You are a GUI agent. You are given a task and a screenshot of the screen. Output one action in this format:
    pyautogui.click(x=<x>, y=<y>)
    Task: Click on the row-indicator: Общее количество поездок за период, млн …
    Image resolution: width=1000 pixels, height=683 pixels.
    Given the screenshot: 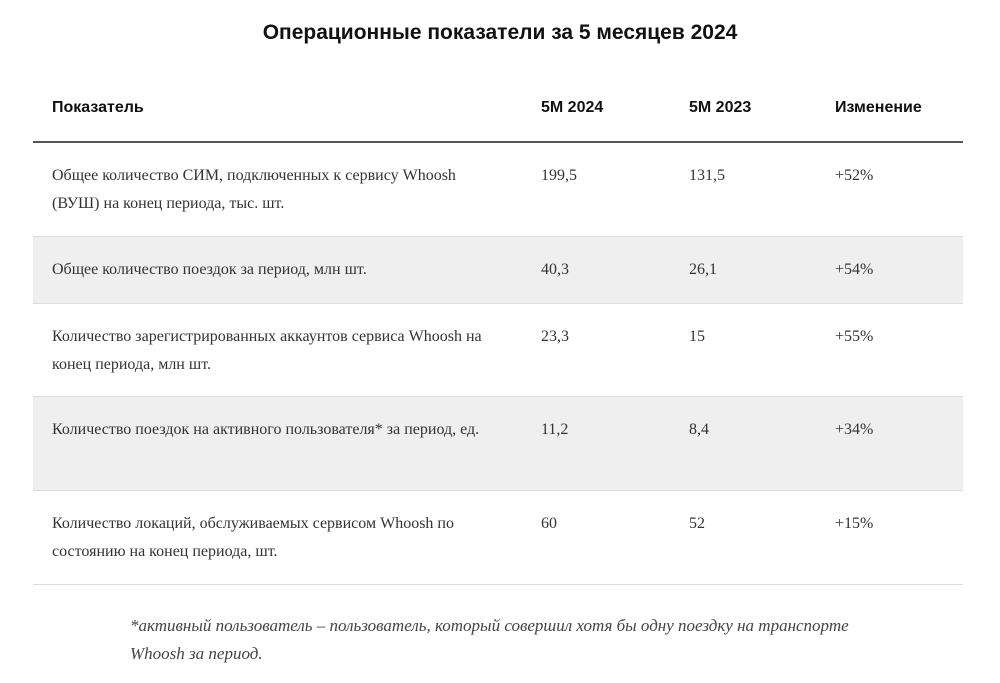 What is the action you would take?
    pyautogui.click(x=209, y=269)
    